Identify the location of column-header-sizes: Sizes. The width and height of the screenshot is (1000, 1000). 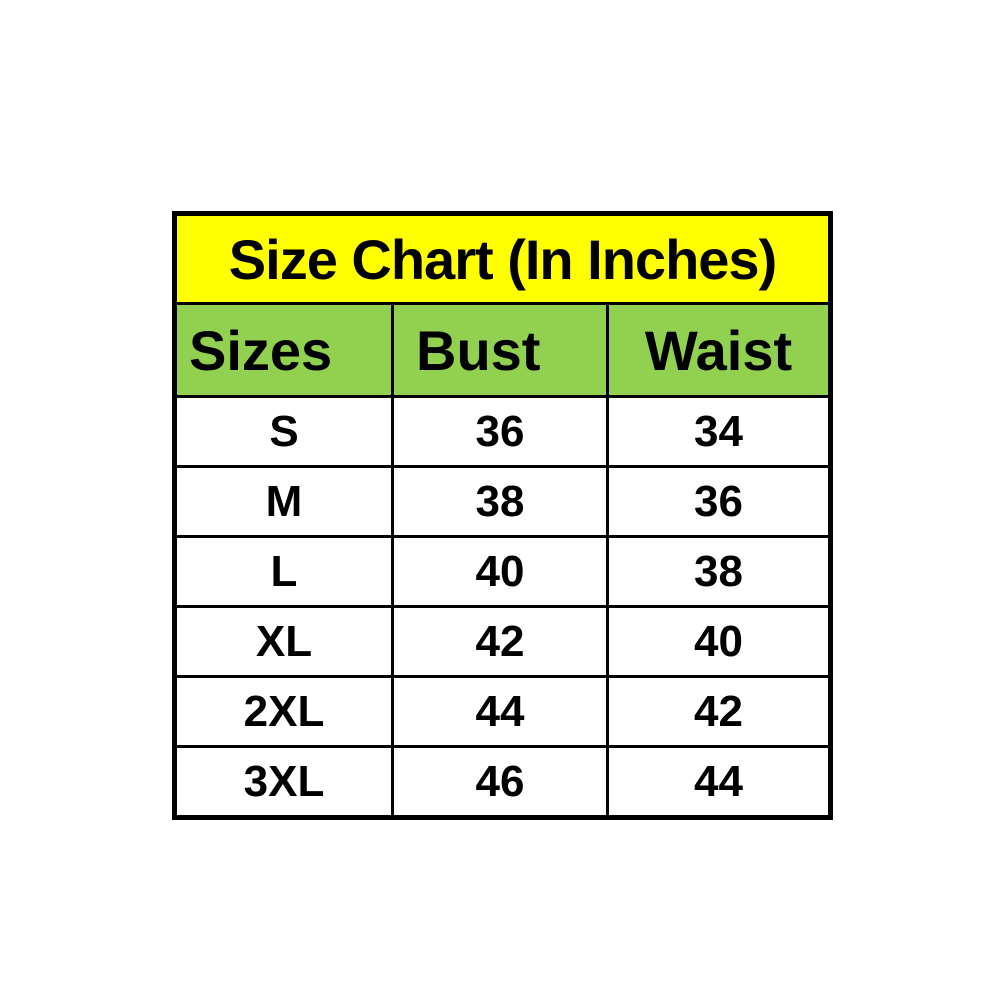
(283, 350).